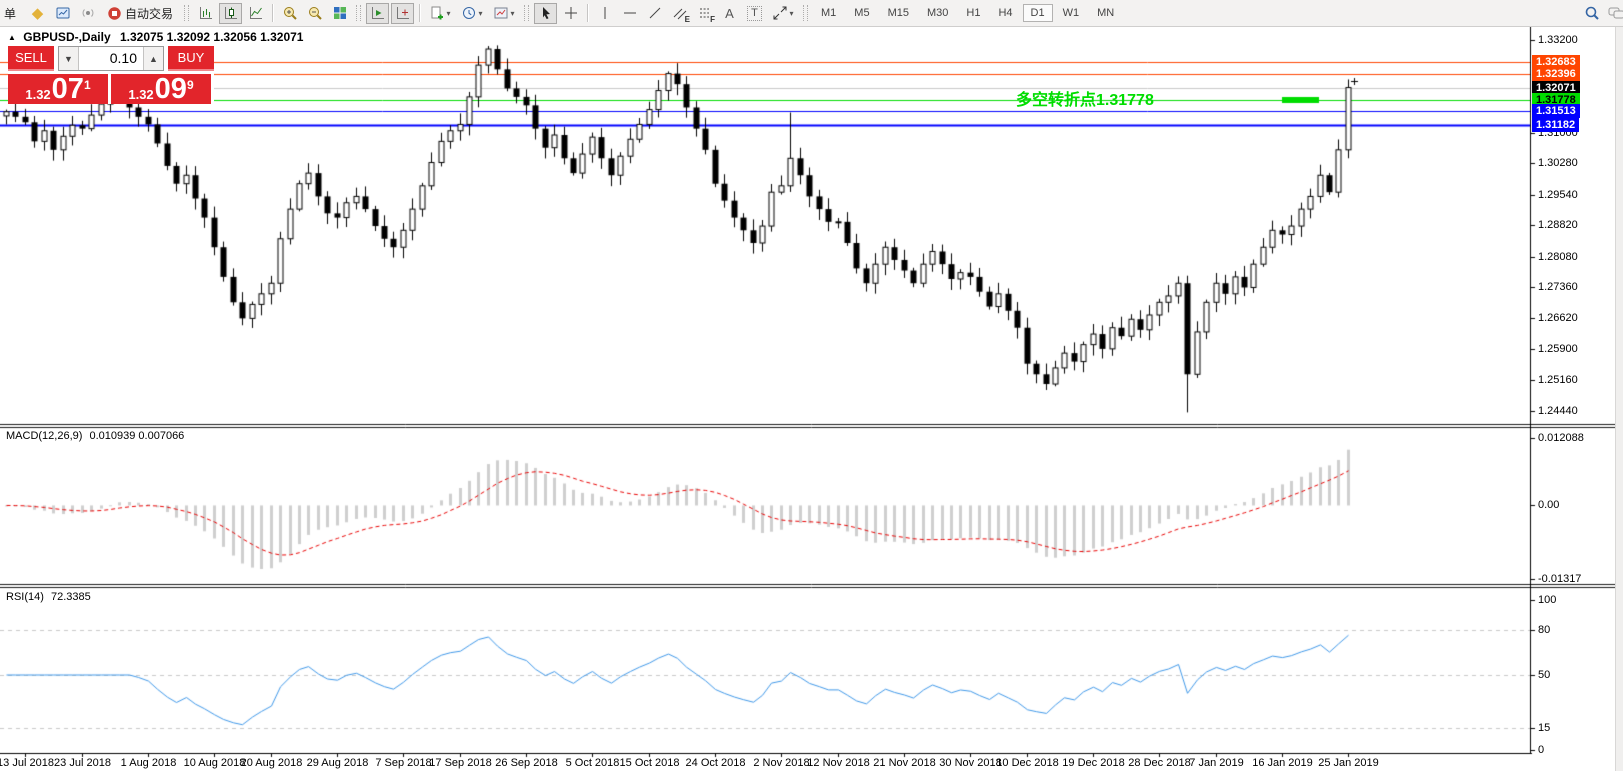 The image size is (1623, 771). Describe the element at coordinates (973, 13) in the screenshot. I see `timeframe-h1: H1` at that location.